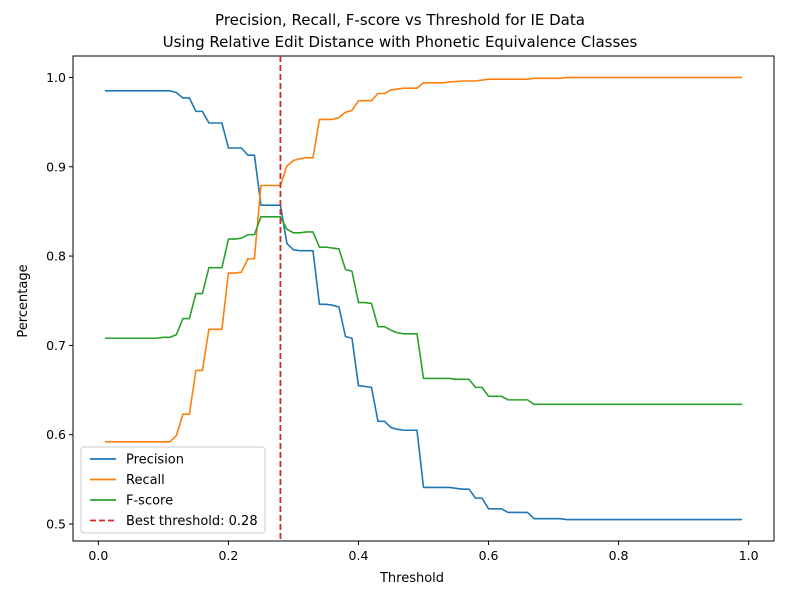 Image resolution: width=800 pixels, height=600 pixels. Describe the element at coordinates (619, 555) in the screenshot. I see `x-tick-label: 0.8` at that location.